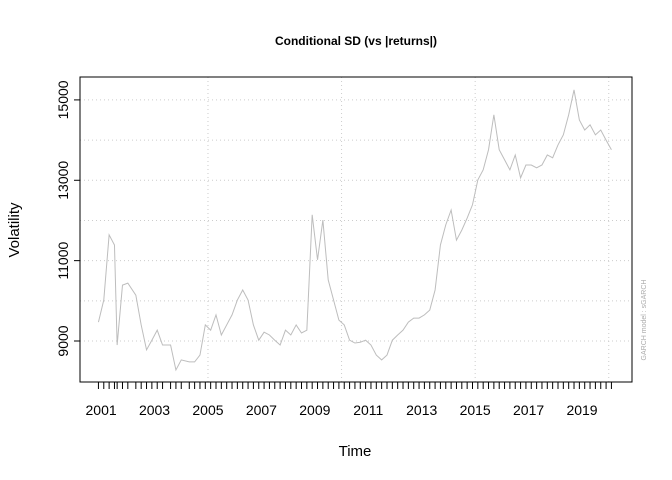 The width and height of the screenshot is (672, 480). What do you see at coordinates (14, 230) in the screenshot?
I see `y-axis-label: Volatility` at bounding box center [14, 230].